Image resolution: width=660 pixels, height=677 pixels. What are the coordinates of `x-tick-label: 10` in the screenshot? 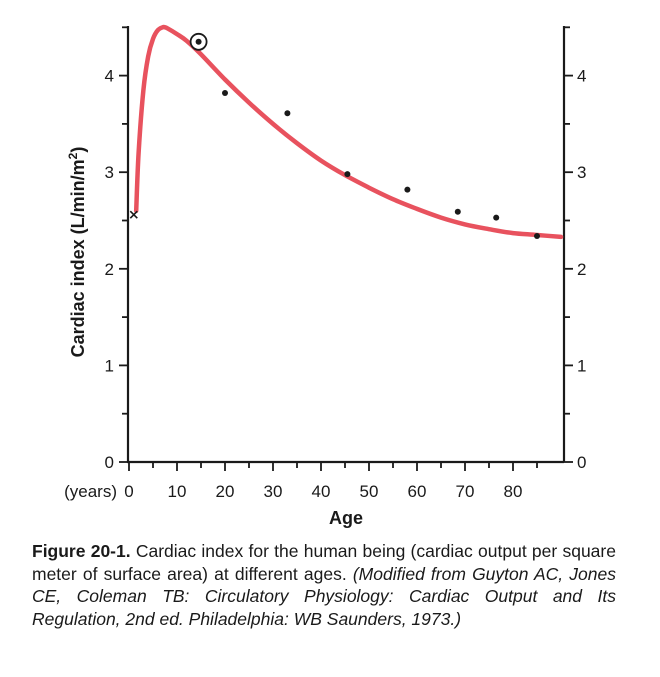 It's located at (177, 491).